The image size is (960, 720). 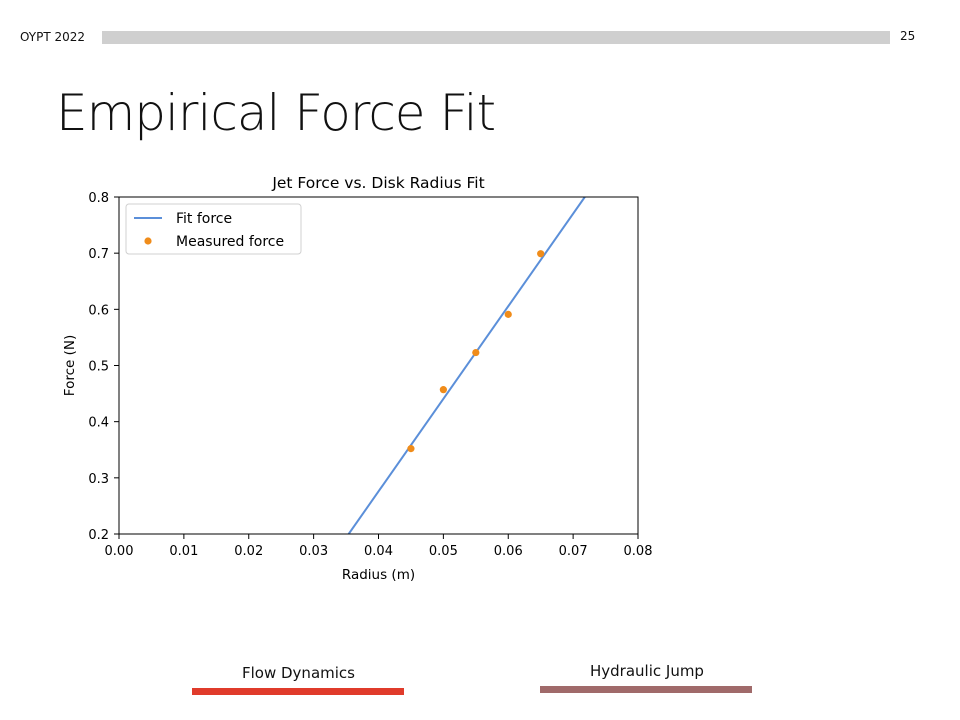 I want to click on legend-box, so click(x=213, y=229).